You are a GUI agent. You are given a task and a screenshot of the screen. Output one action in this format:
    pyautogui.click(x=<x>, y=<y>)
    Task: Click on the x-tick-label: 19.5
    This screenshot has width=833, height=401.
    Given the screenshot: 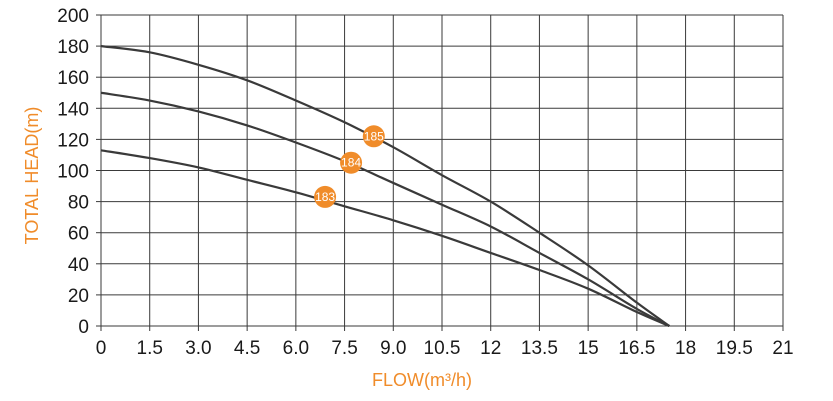 What is the action you would take?
    pyautogui.click(x=734, y=348)
    